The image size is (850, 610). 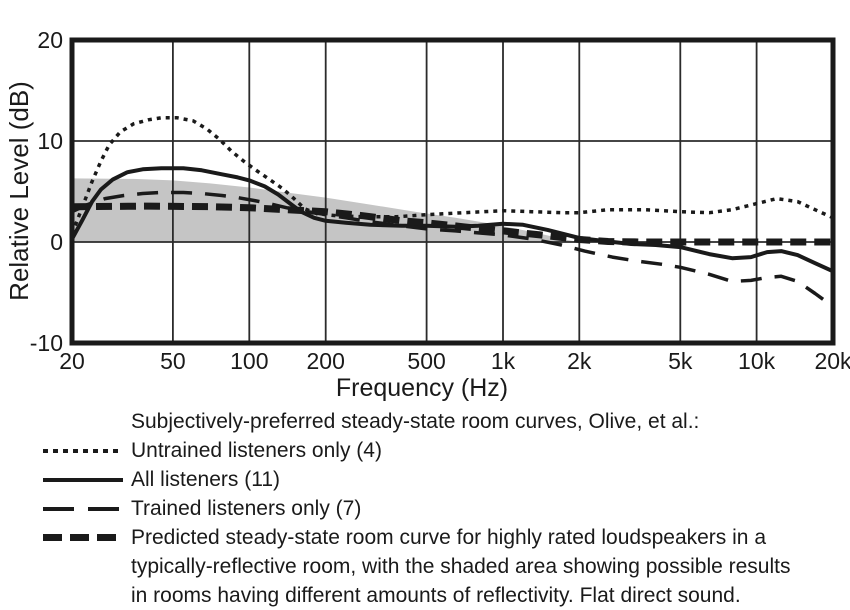 What do you see at coordinates (440, 479) in the screenshot?
I see `legend-item-all-listeners: All listeners (11)` at bounding box center [440, 479].